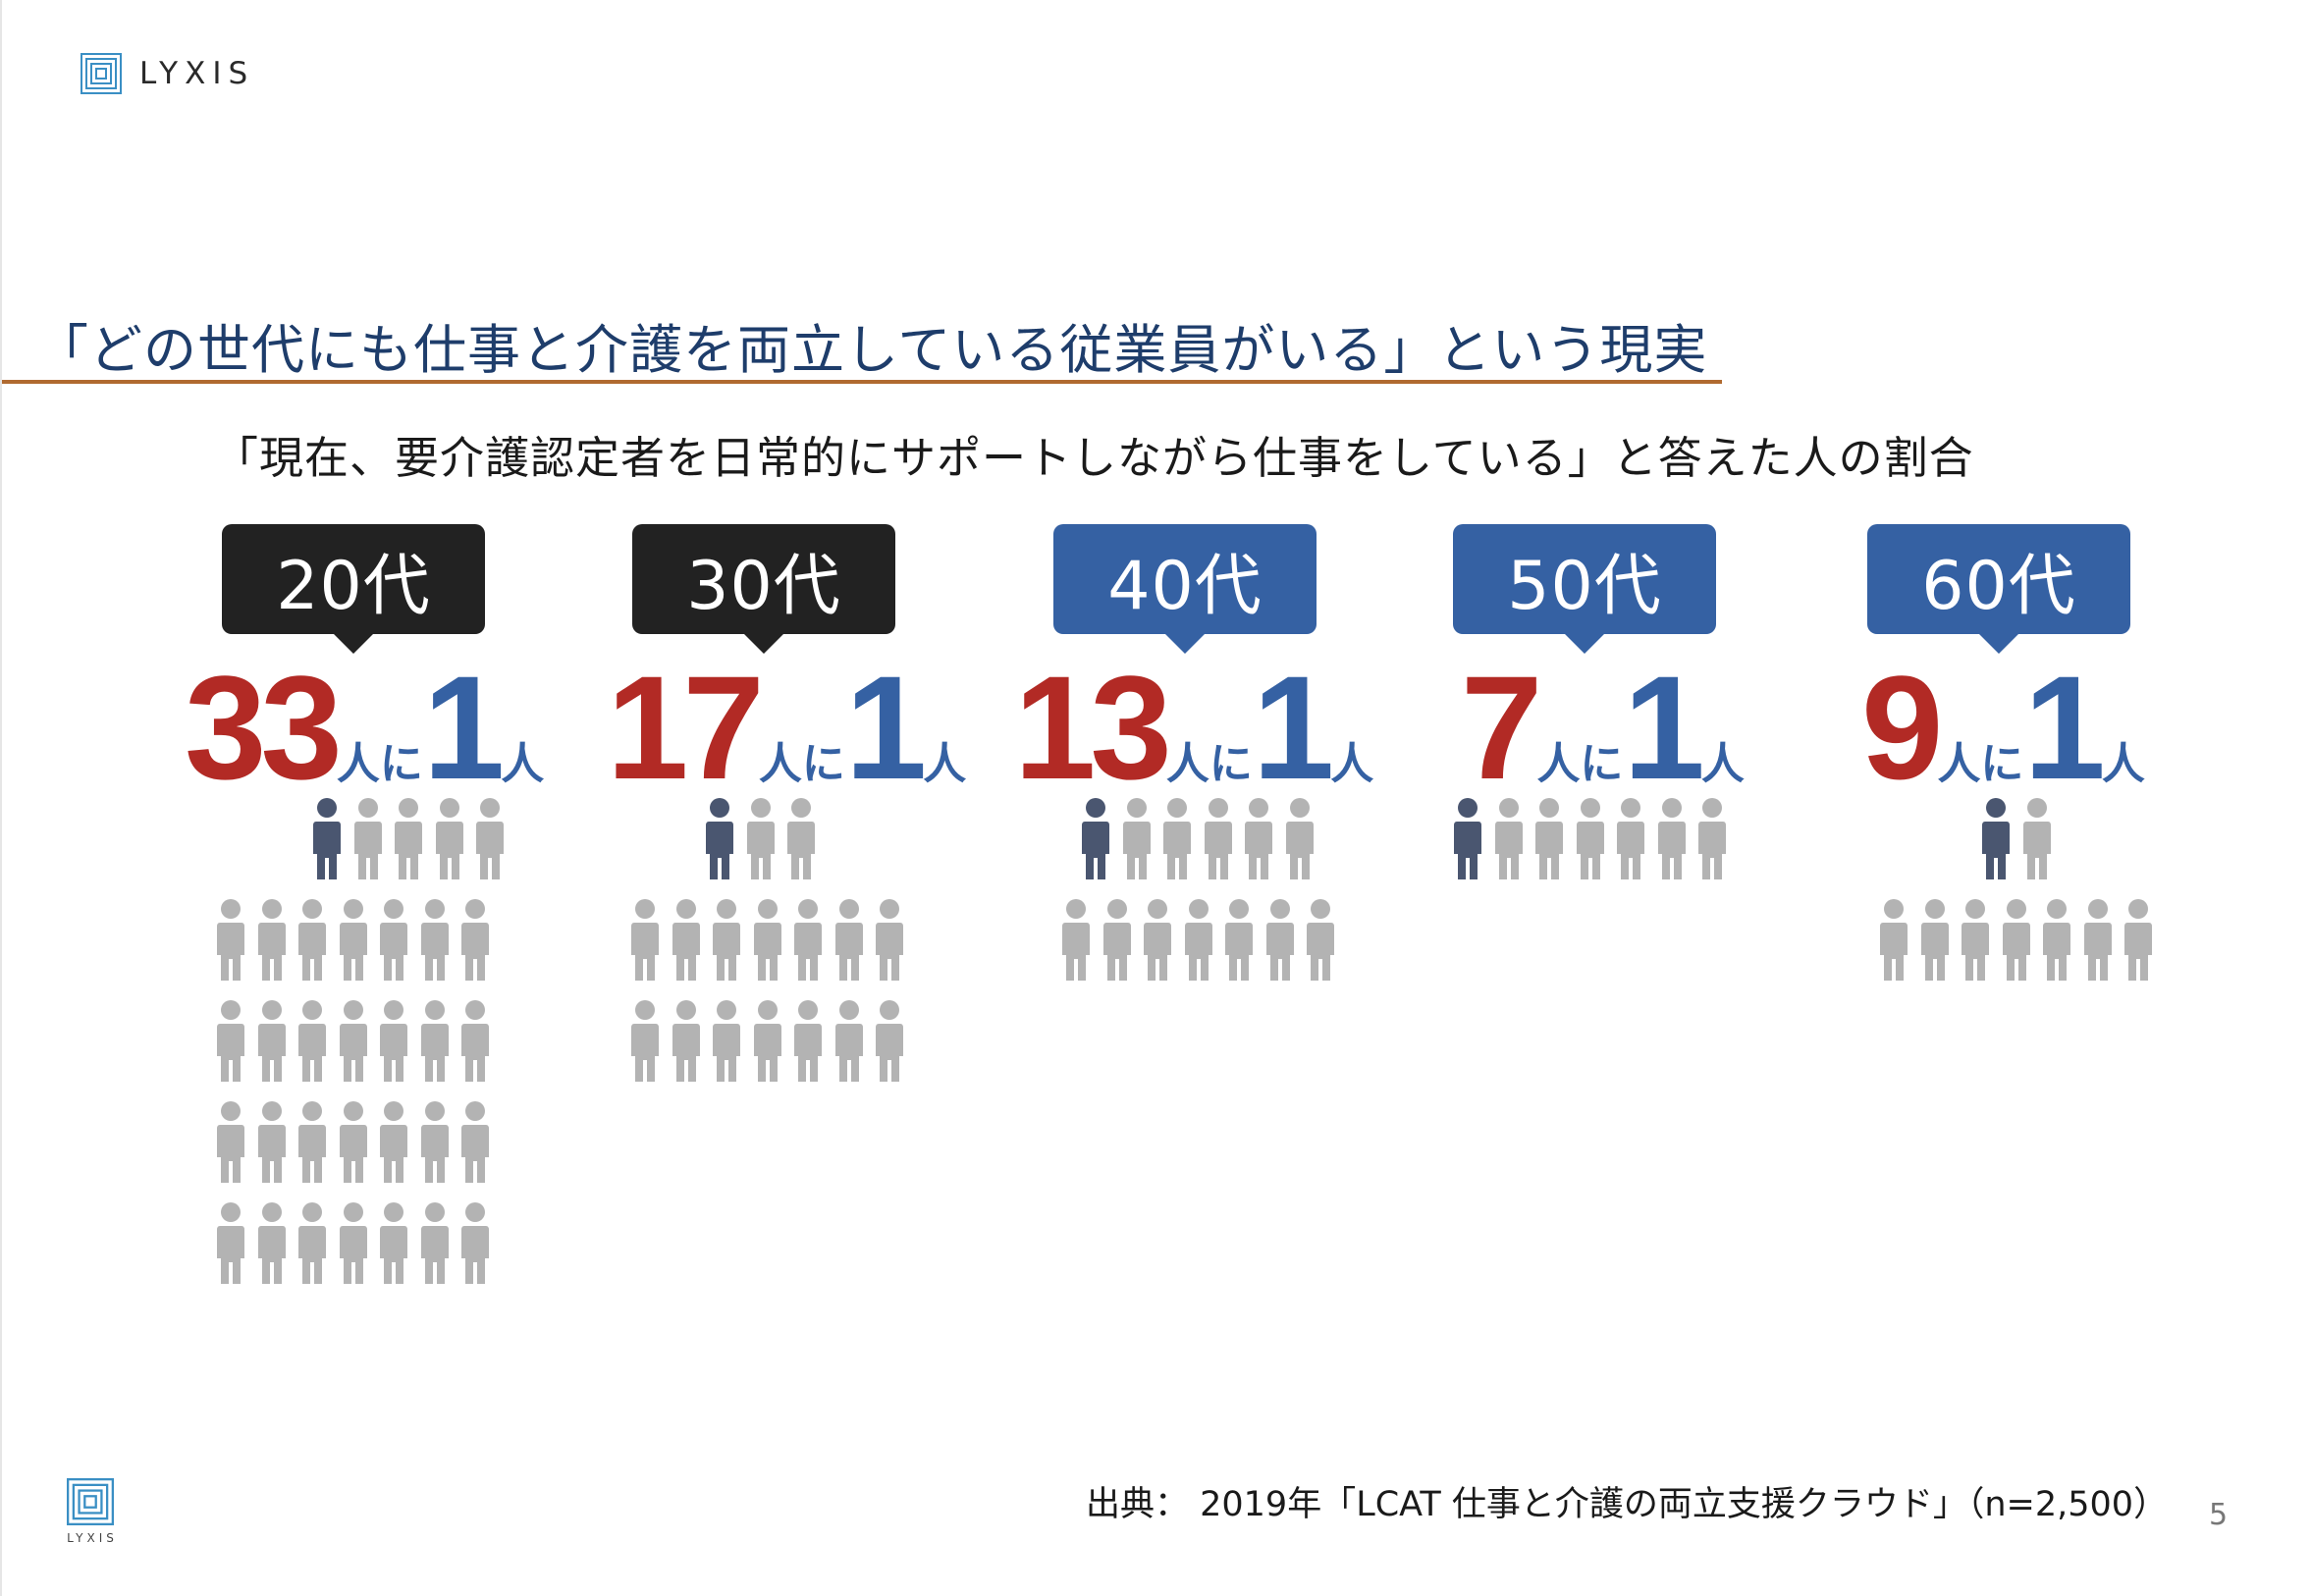 This screenshot has height=1596, width=2311. Describe the element at coordinates (365, 728) in the screenshot. I see `ratio-text: 33人に1人` at that location.